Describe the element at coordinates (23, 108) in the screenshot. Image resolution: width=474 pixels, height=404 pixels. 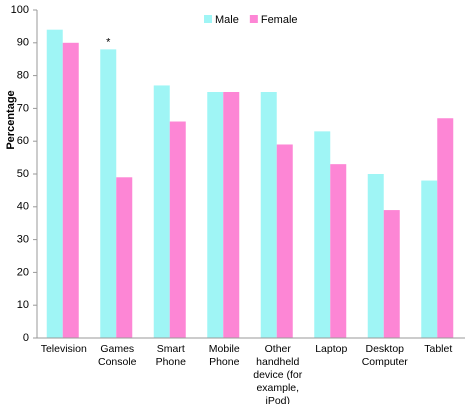
I see `y-tick-label: 70` at that location.